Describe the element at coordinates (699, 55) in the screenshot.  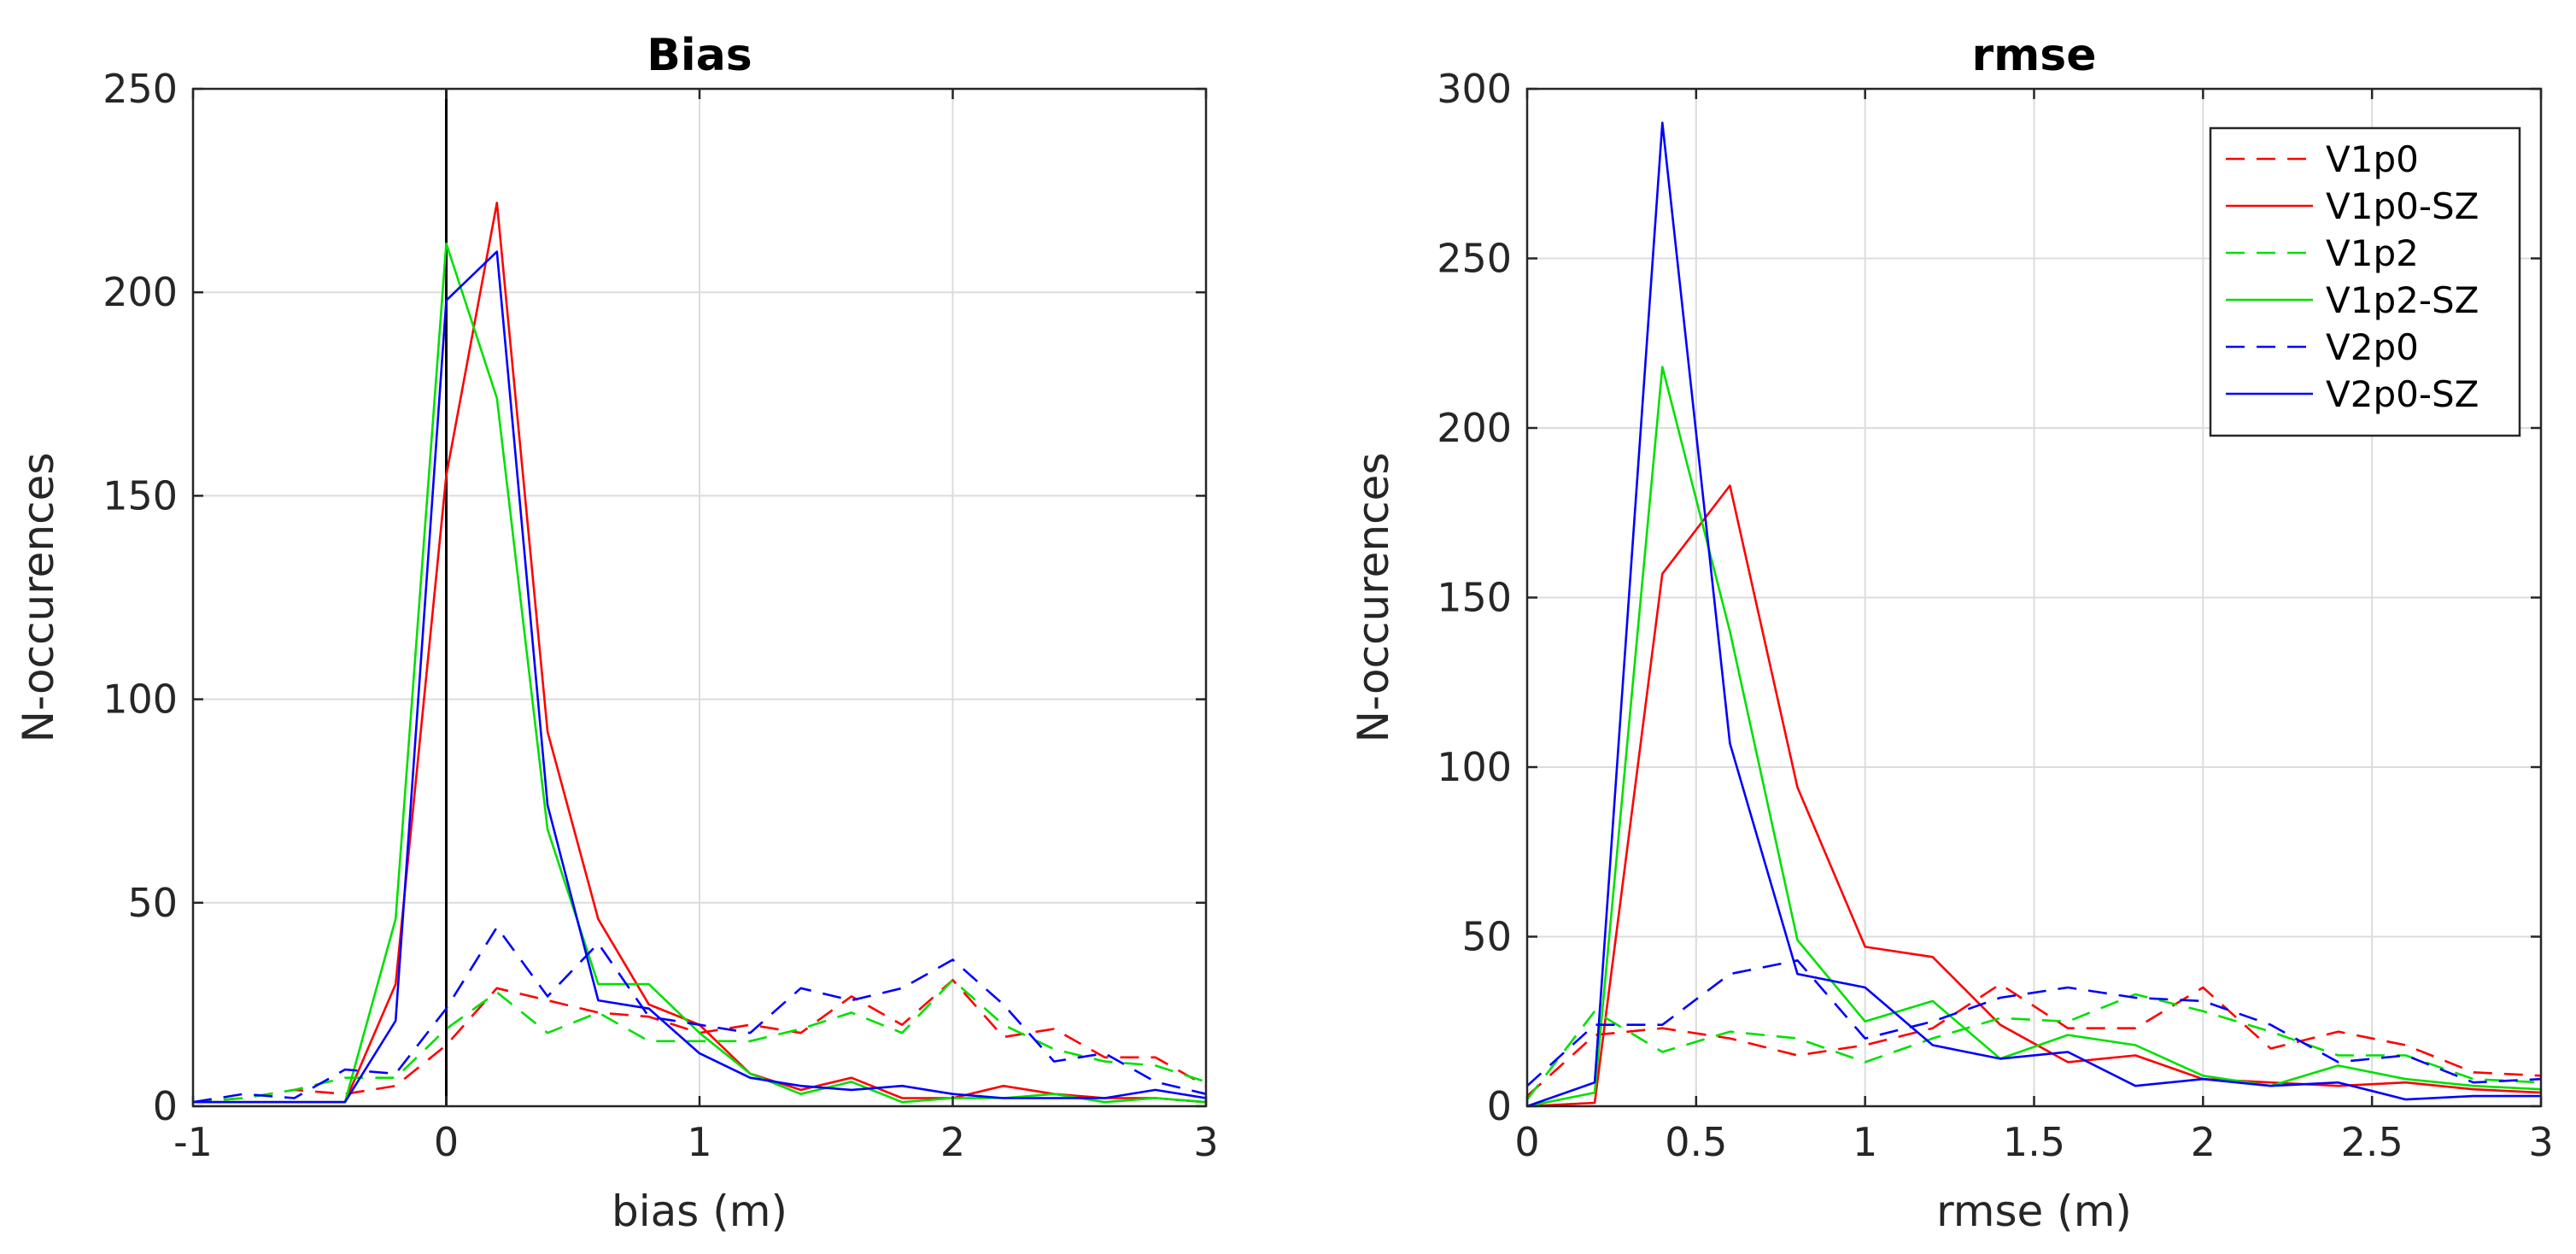
I see `chart-title: Bias` at that location.